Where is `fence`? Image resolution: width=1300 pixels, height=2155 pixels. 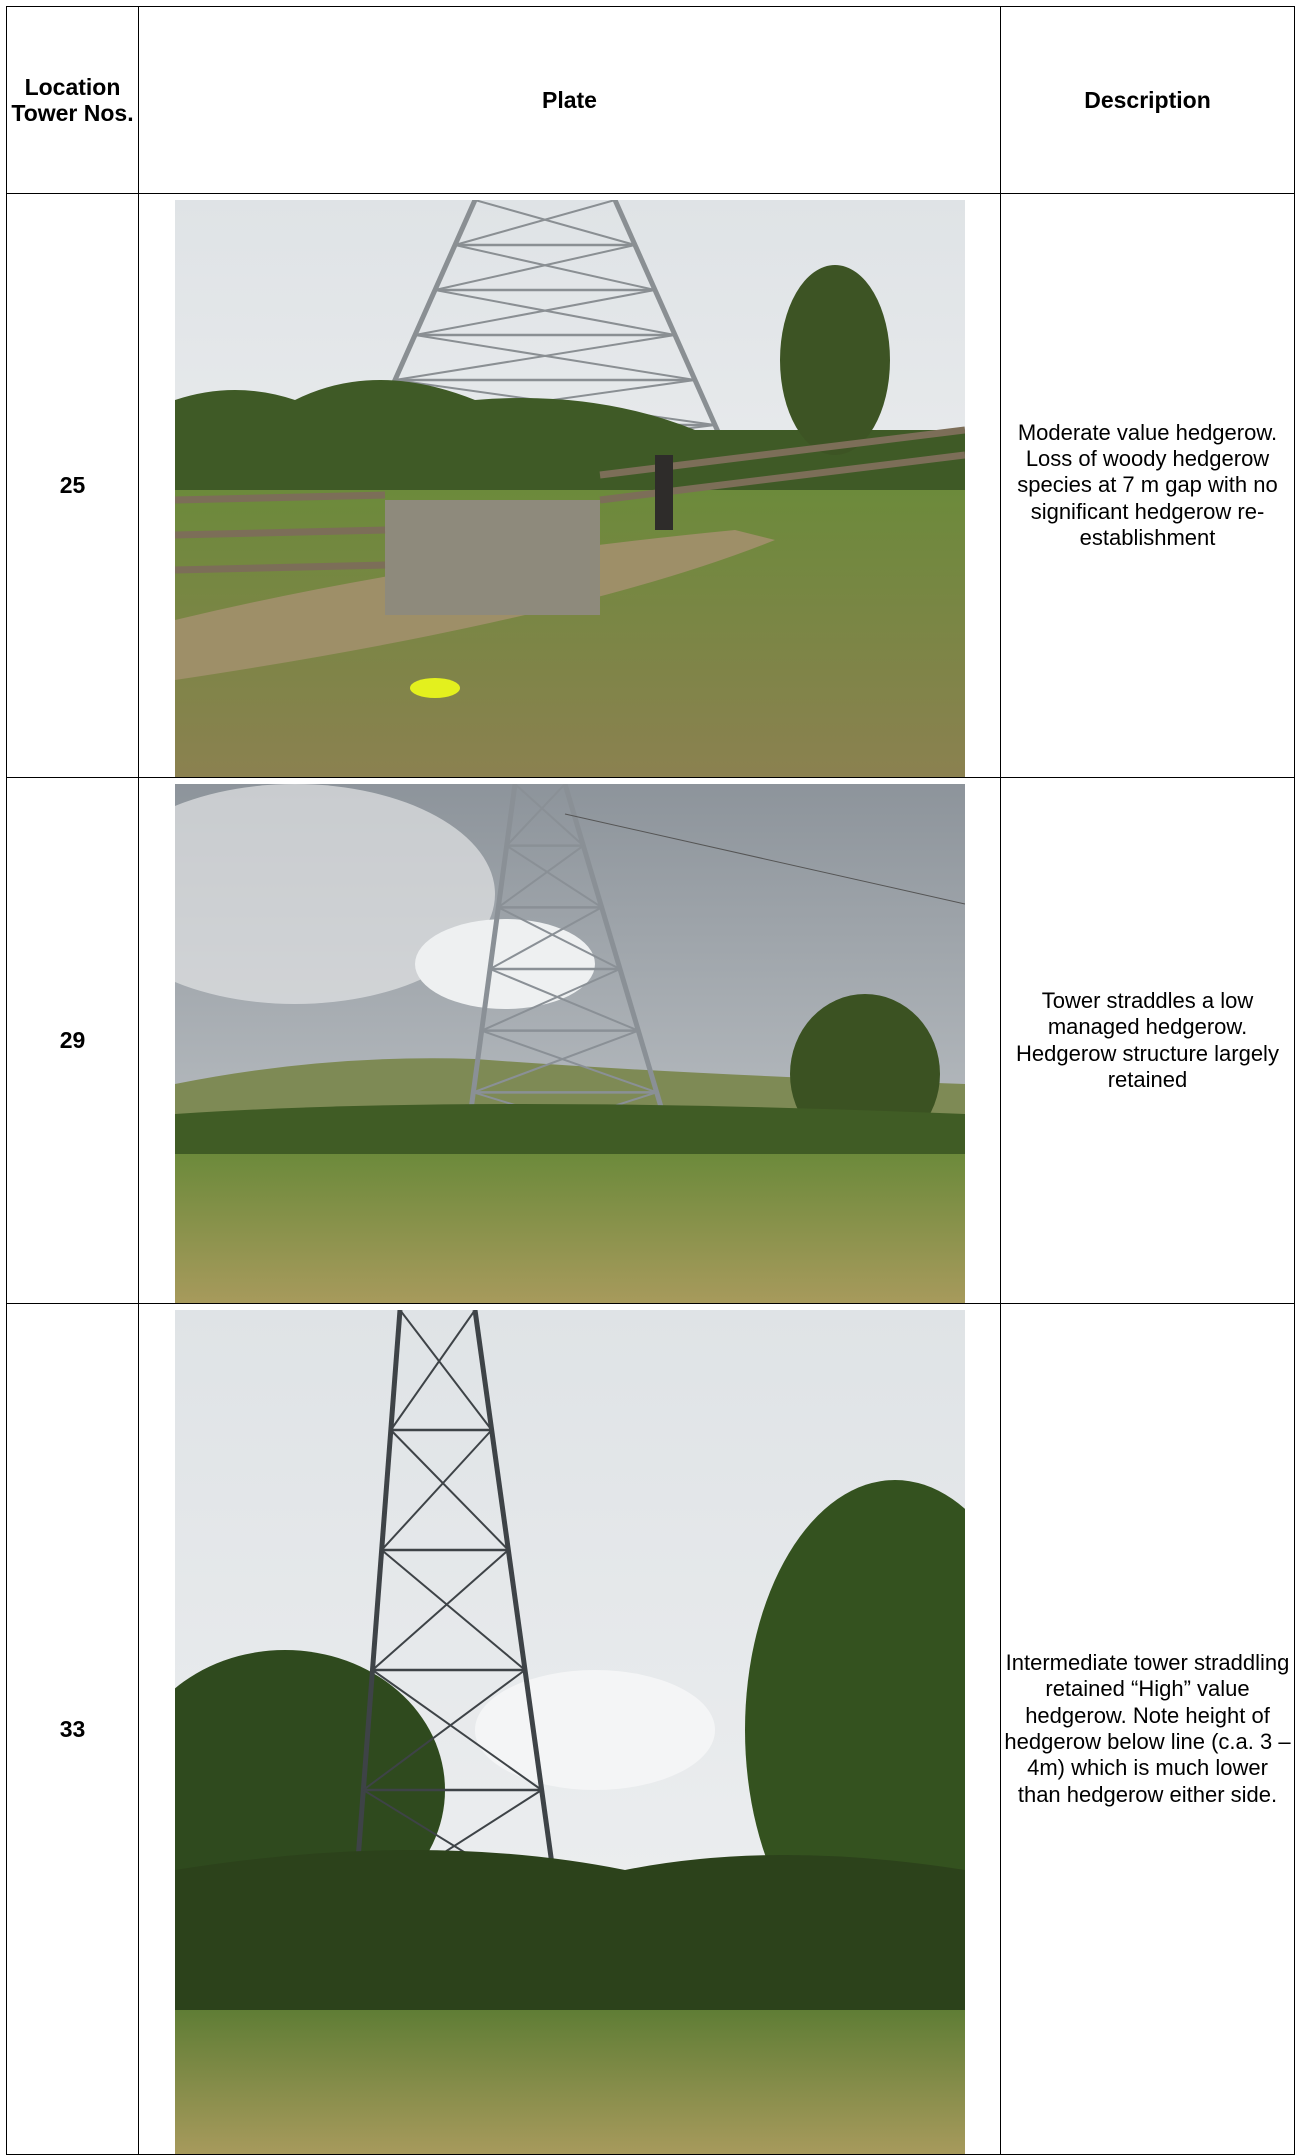
fence is located at coordinates (569, 500).